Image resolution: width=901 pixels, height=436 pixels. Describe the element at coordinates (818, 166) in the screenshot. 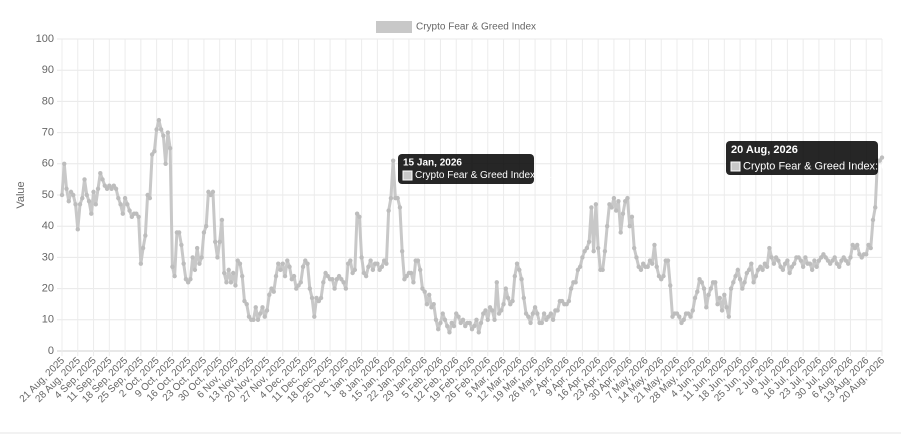

I see `tooltip-label: Crypto Fear & Greed Index: 62` at that location.